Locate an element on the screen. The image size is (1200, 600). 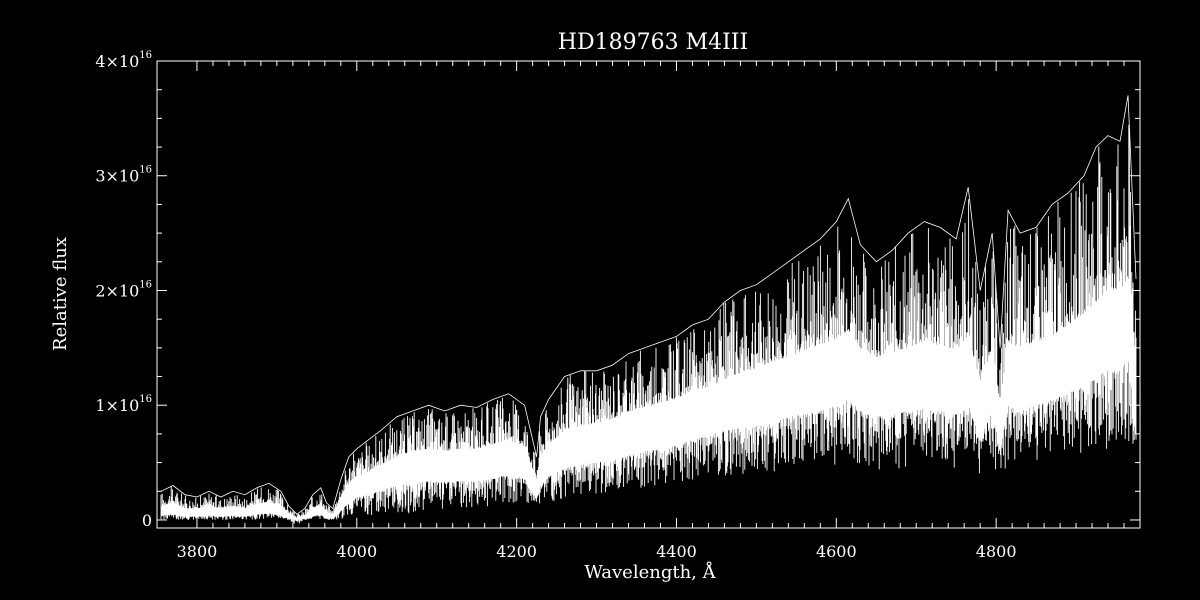
x-tick-label: 4600 is located at coordinates (836, 551).